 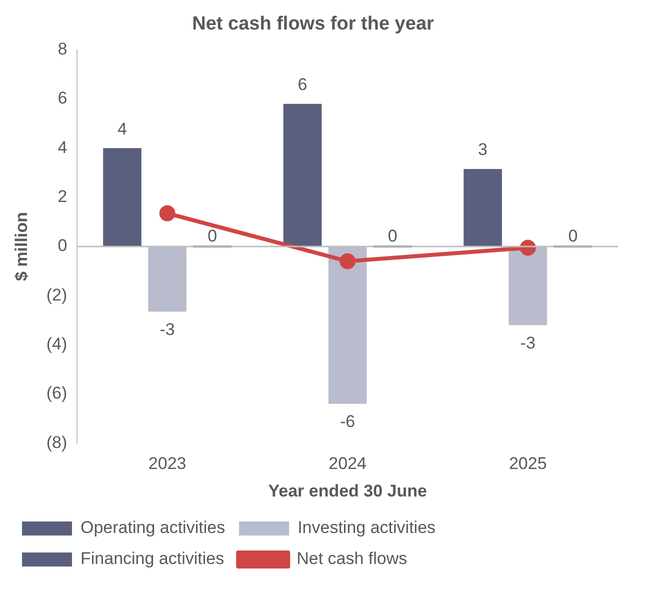 What do you see at coordinates (348, 422) in the screenshot?
I see `data-label: -6` at bounding box center [348, 422].